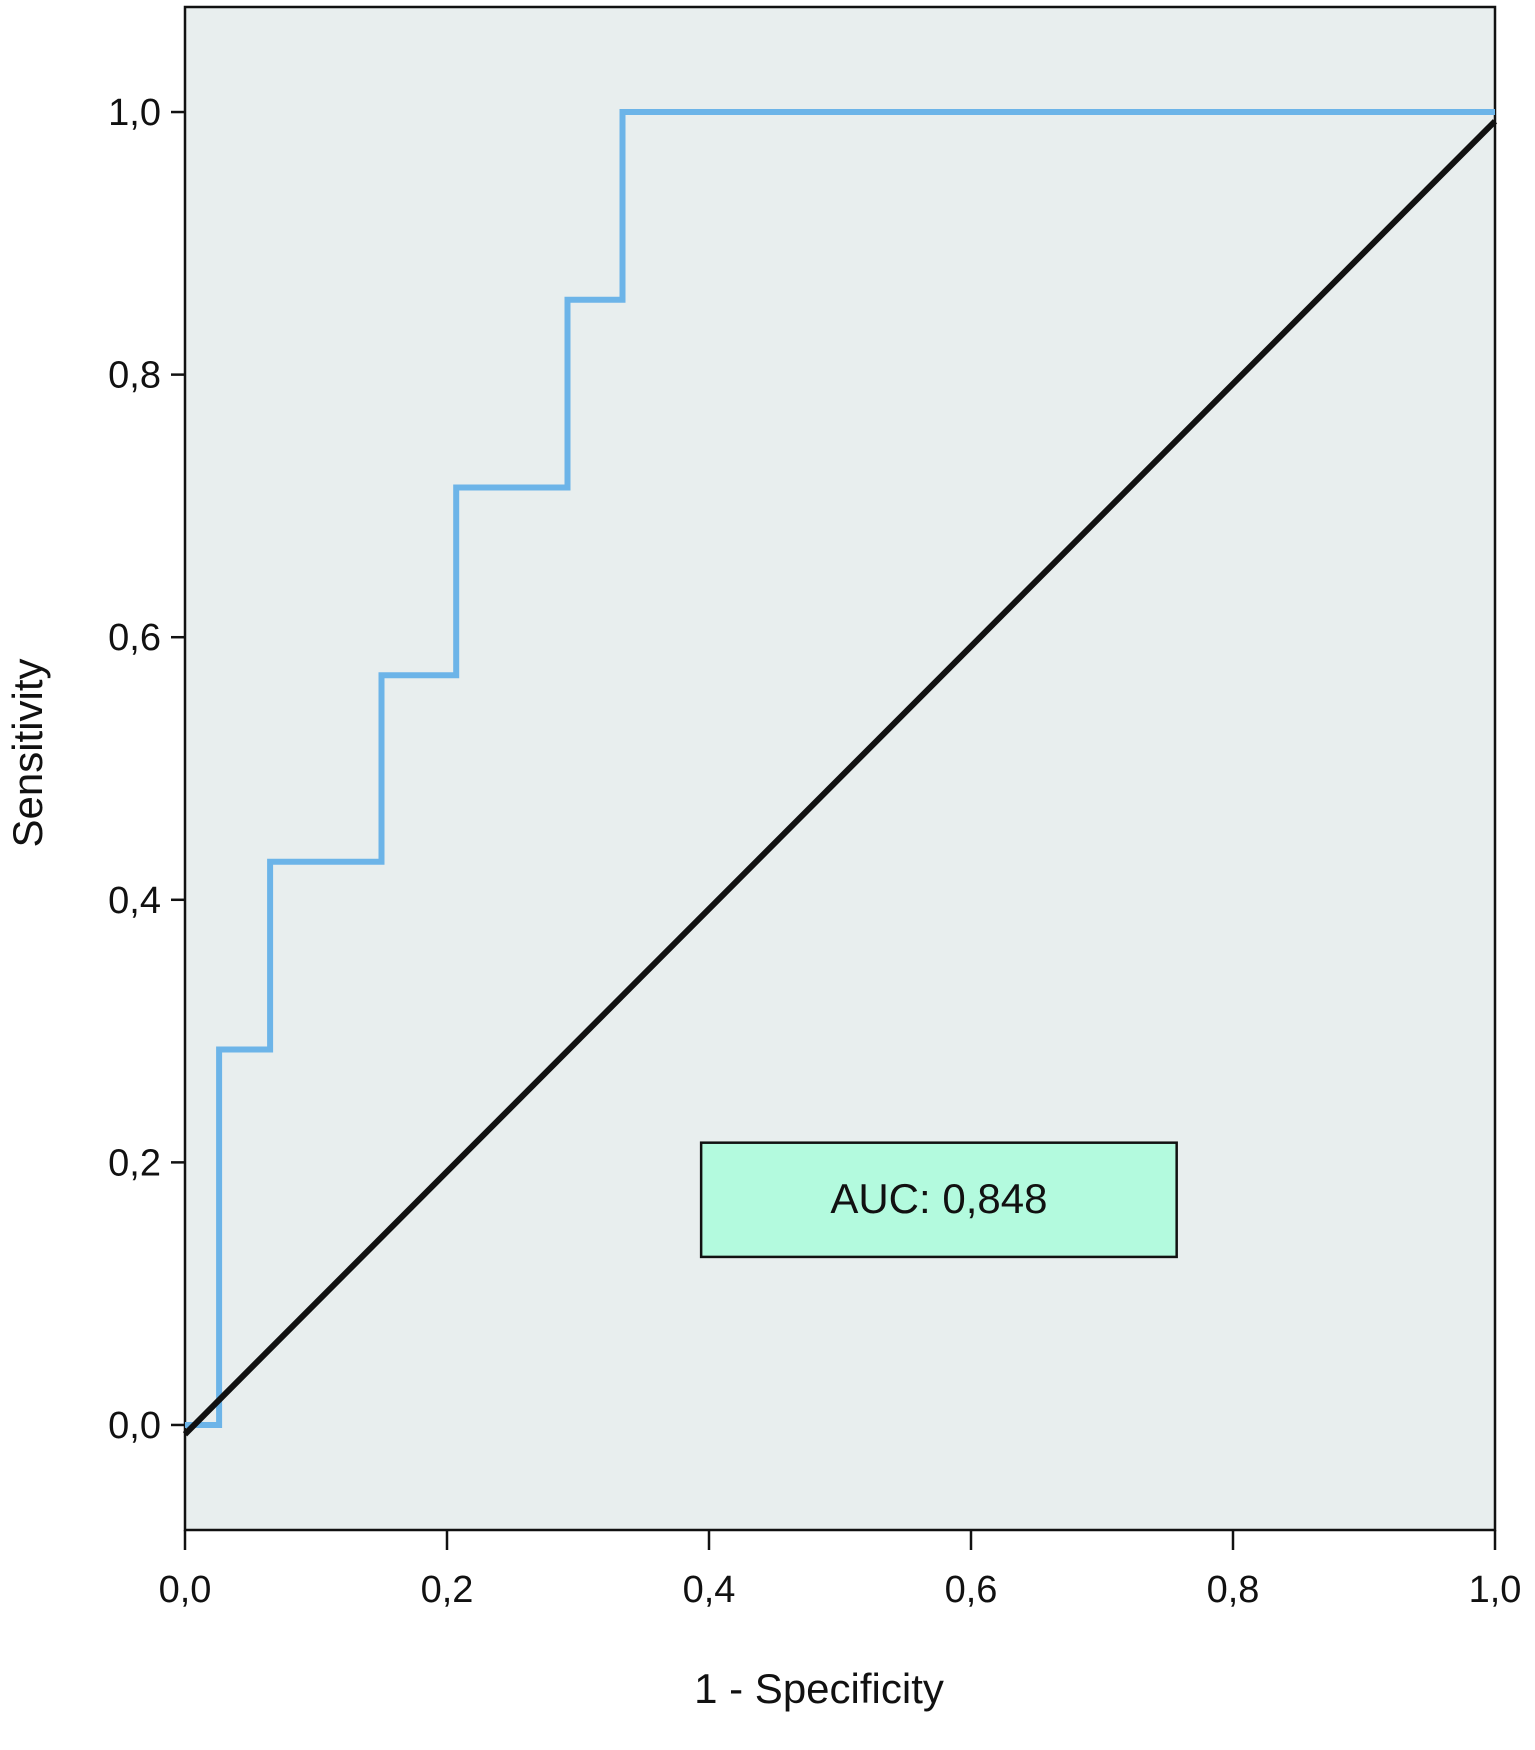 The width and height of the screenshot is (1535, 1750). I want to click on auc-label: AUC: 0,848, so click(938, 1198).